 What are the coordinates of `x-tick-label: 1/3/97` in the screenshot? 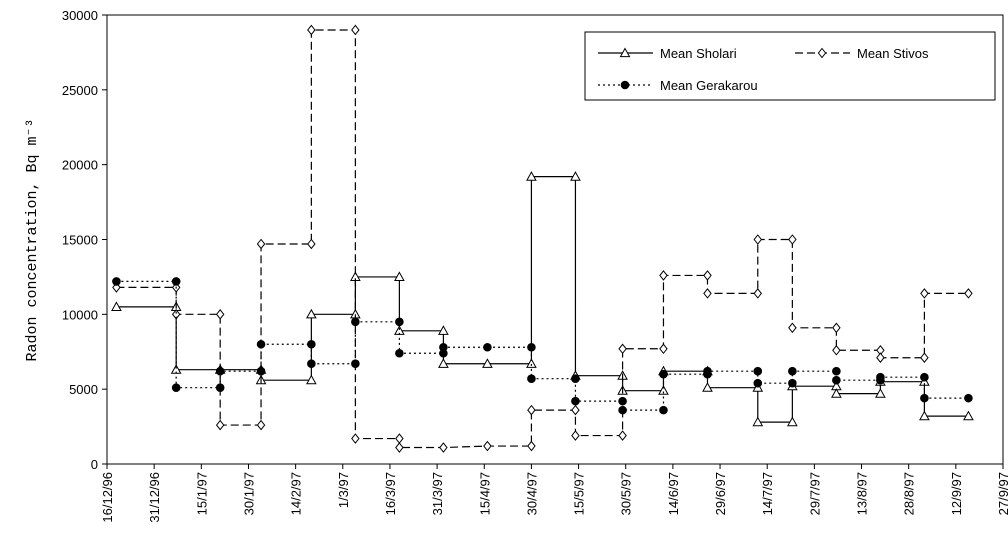 It's located at (343, 490).